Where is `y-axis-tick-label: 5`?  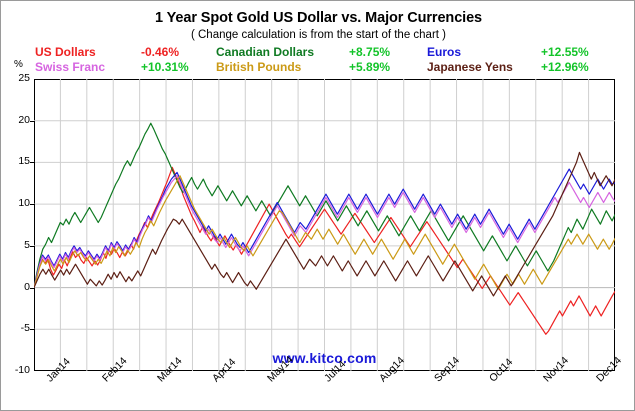 y-axis-tick-label: 5 is located at coordinates (27, 244).